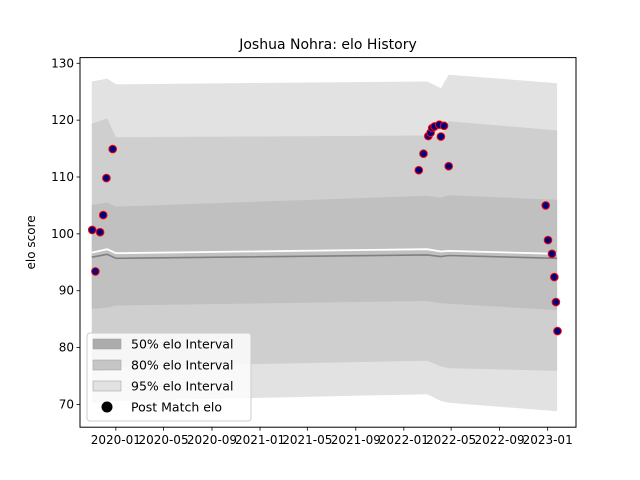 The height and width of the screenshot is (480, 640). What do you see at coordinates (260, 440) in the screenshot?
I see `x-tick-label: 2021-01` at bounding box center [260, 440].